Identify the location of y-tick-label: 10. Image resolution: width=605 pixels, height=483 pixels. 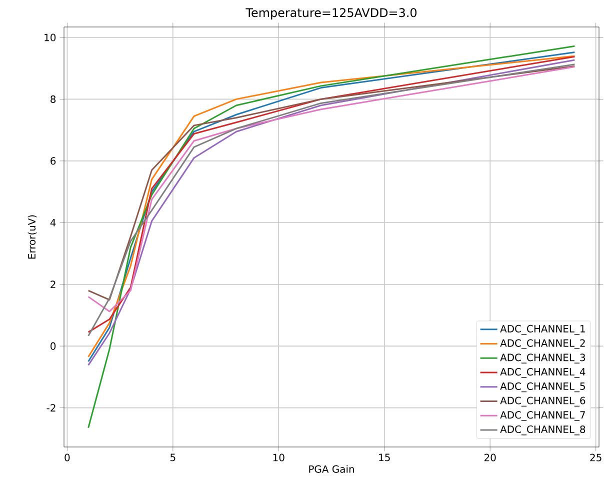
(50, 38).